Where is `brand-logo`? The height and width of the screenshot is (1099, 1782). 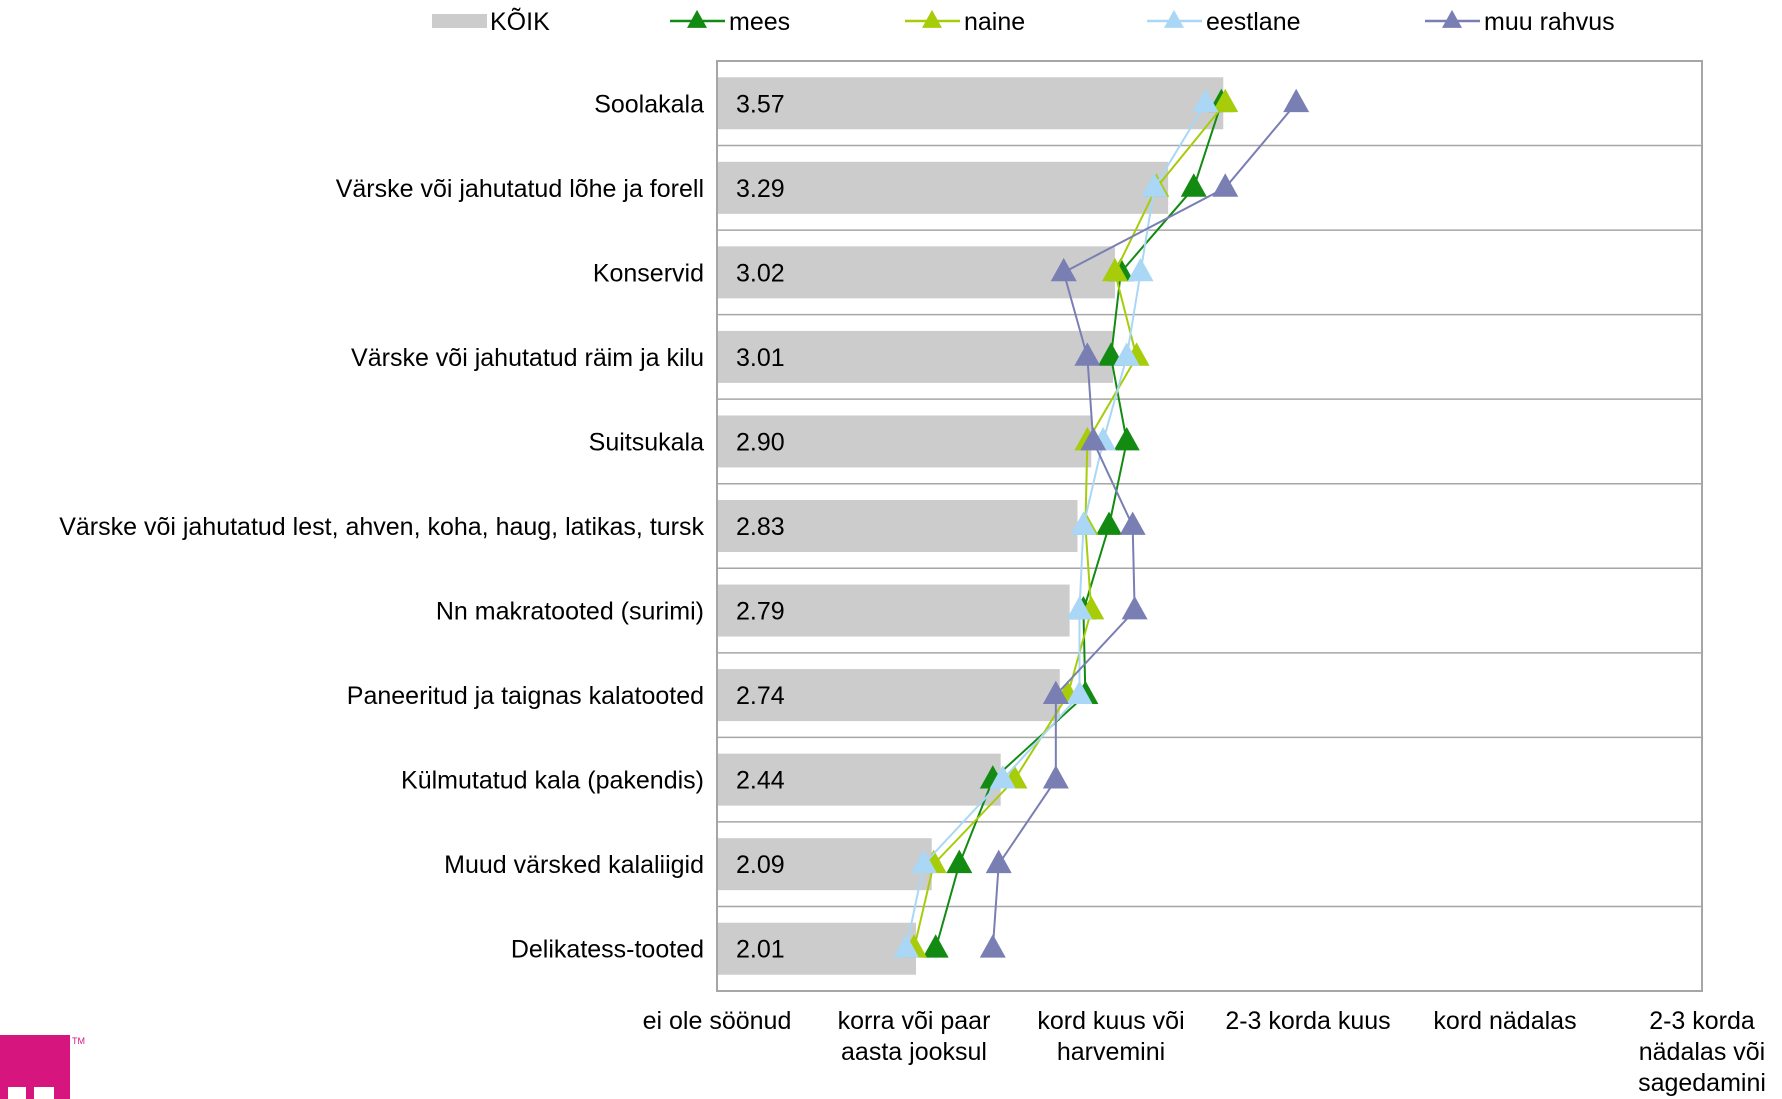 brand-logo is located at coordinates (35, 1067).